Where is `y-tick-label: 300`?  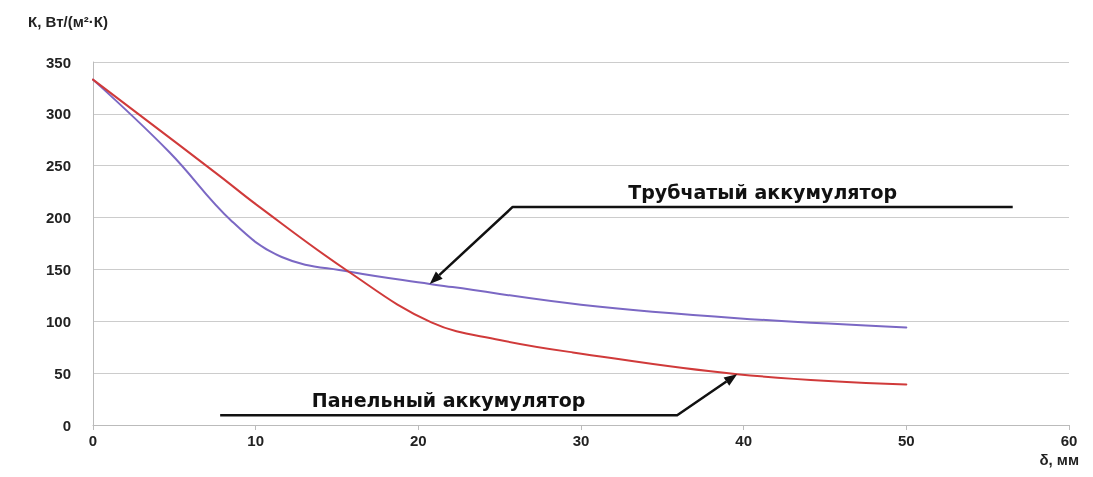 y-tick-label: 300 is located at coordinates (58, 114).